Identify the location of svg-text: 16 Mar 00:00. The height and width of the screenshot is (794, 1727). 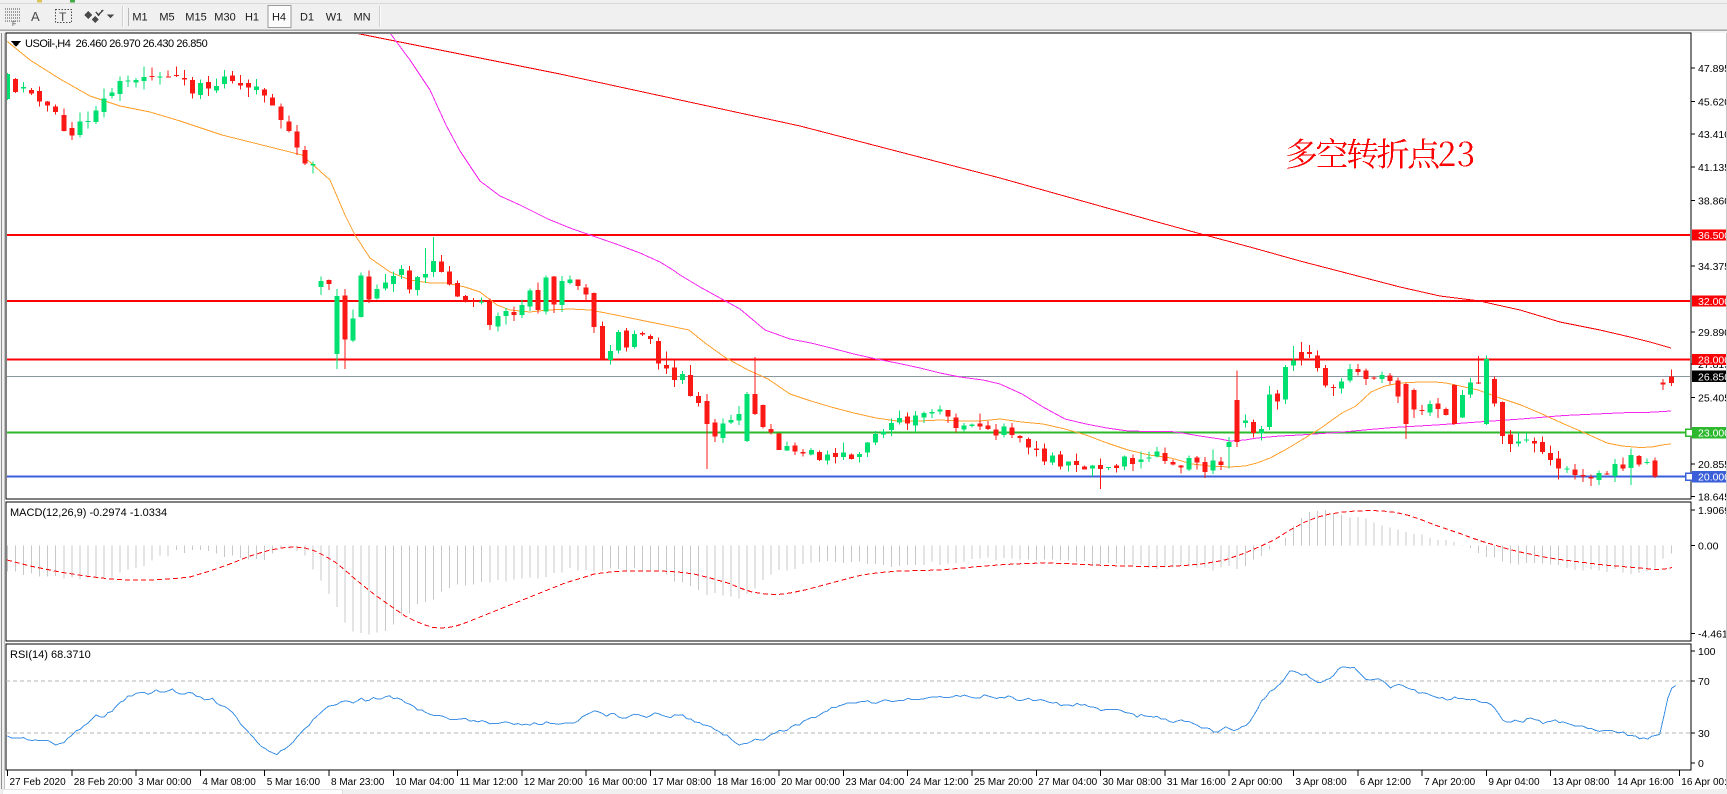
(617, 782).